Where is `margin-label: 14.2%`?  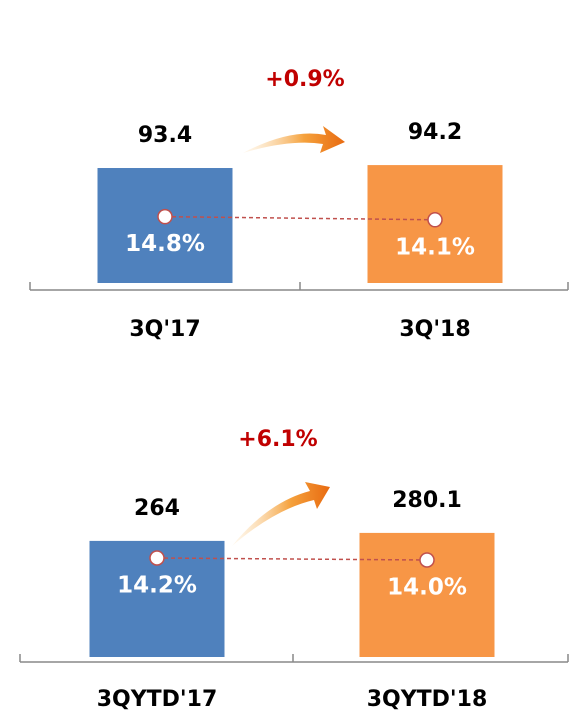
margin-label: 14.2% is located at coordinates (157, 586).